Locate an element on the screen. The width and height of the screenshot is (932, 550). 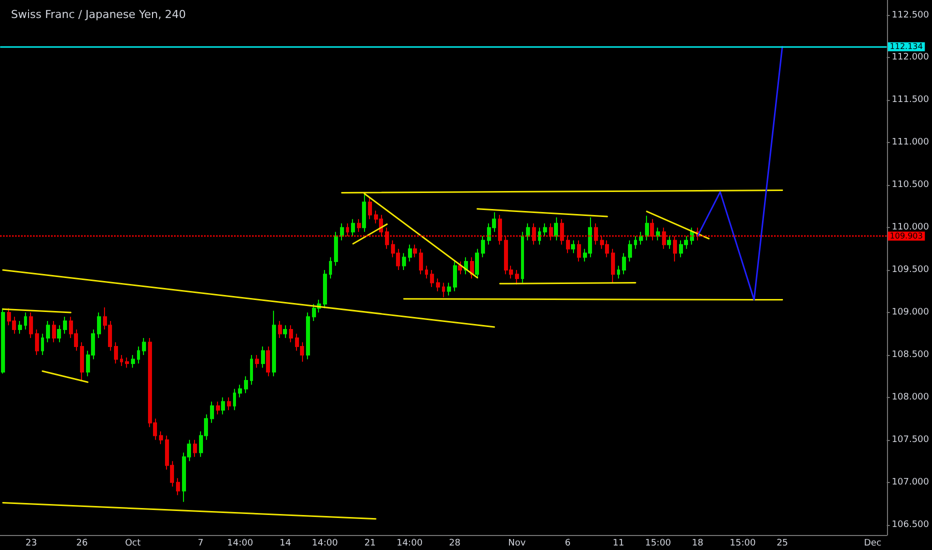
y-tick-label: 110.000 is located at coordinates (911, 227).